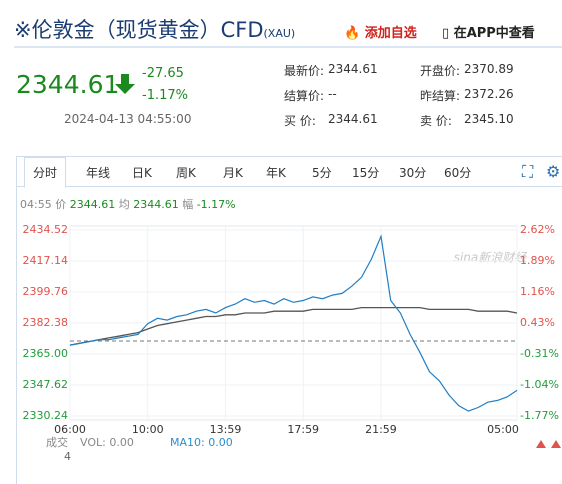  Describe the element at coordinates (57, 442) in the screenshot. I see `volume-label: 成交` at that location.